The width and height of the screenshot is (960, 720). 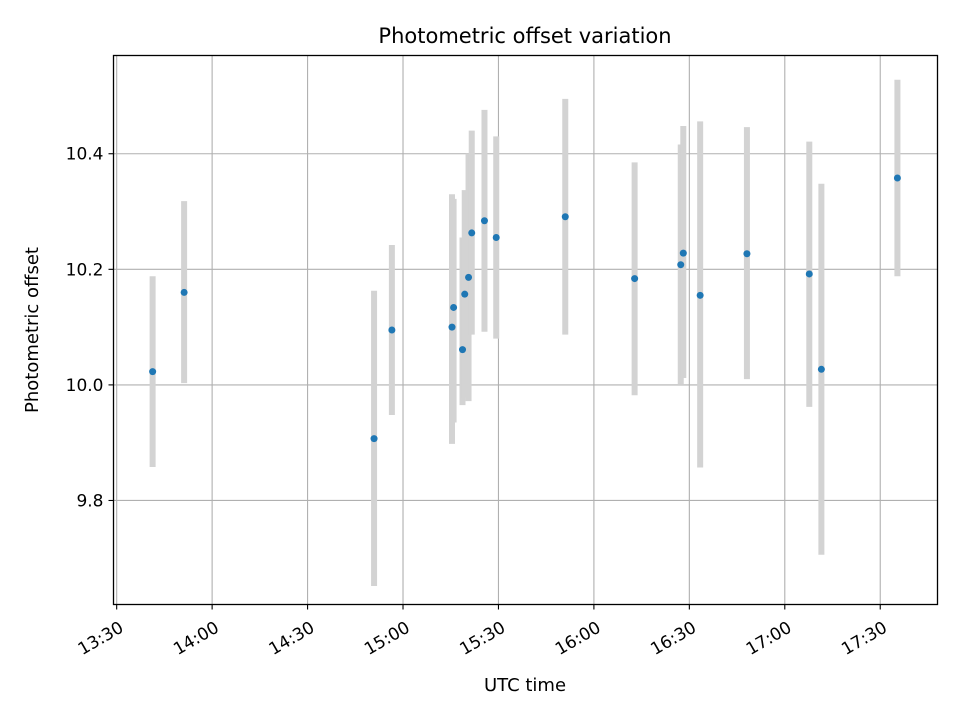 What do you see at coordinates (85, 270) in the screenshot?
I see `y-tick-label: 10.2` at bounding box center [85, 270].